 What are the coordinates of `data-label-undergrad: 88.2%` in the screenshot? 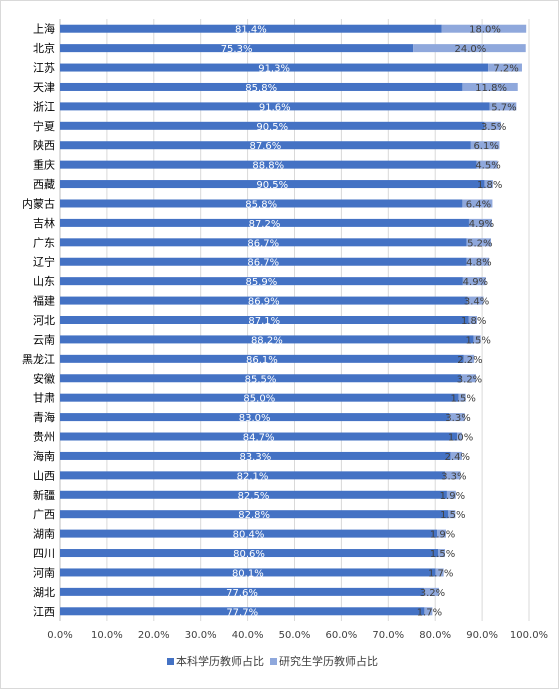 It's located at (267, 340).